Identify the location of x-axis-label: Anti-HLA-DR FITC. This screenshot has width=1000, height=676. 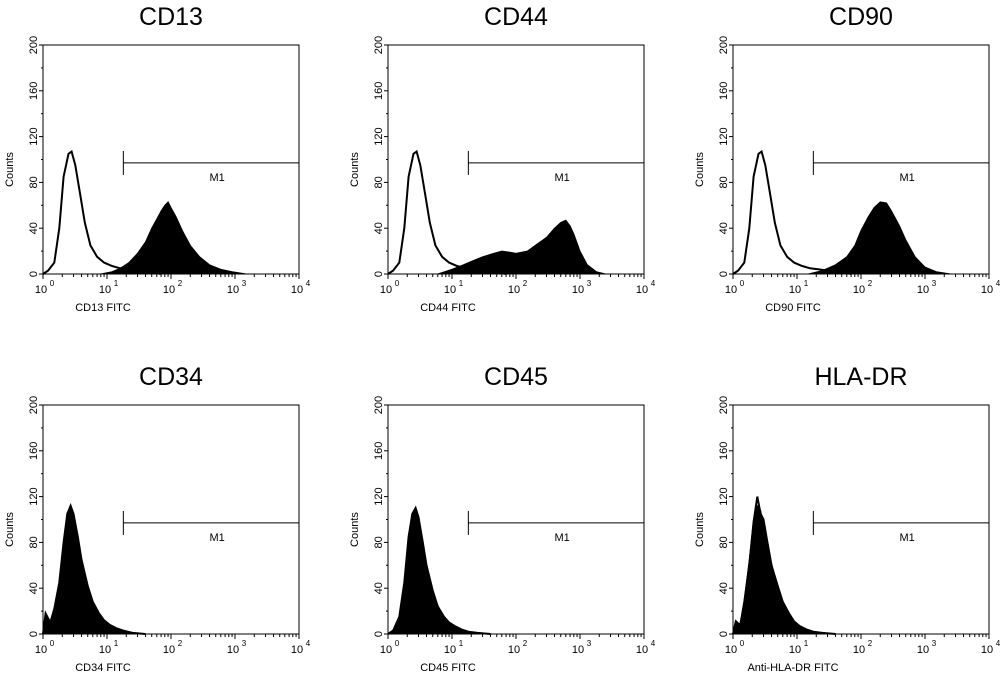
(792, 668).